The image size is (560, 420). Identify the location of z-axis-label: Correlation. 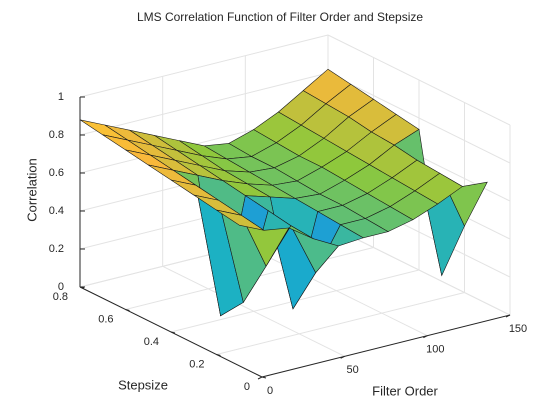
(31, 190).